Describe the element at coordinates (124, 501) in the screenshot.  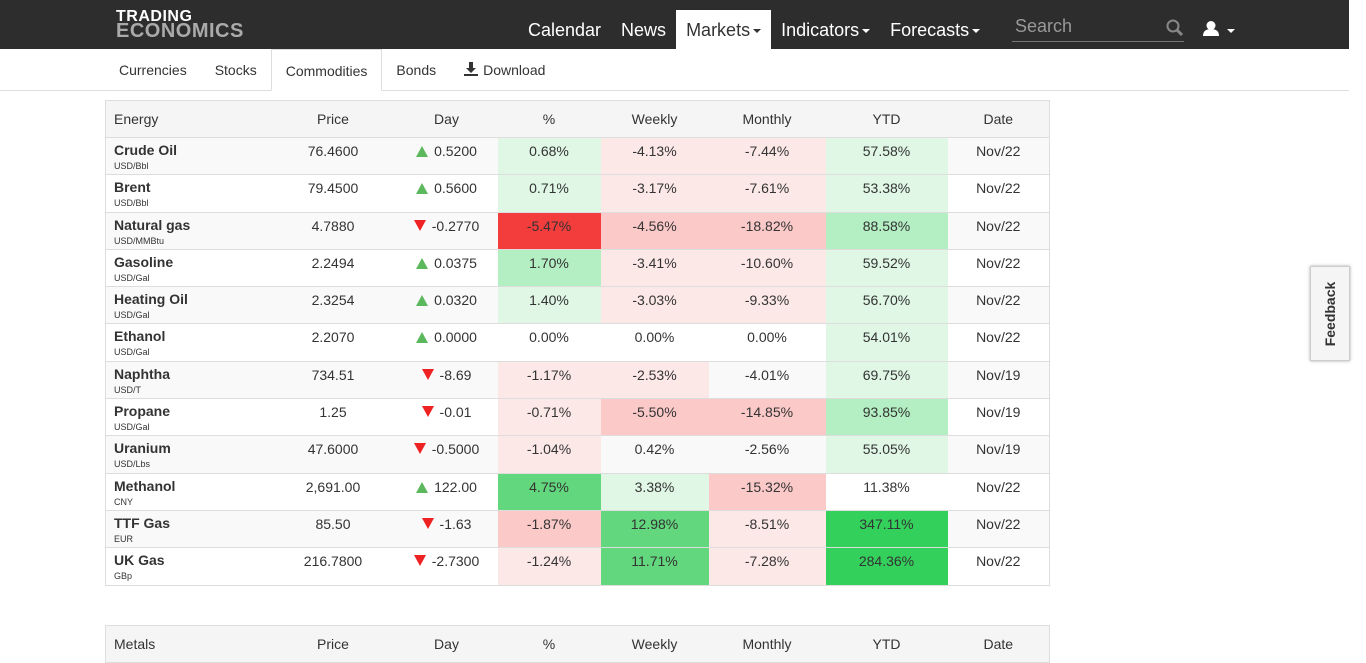
I see `commodity-unit: CNY` at that location.